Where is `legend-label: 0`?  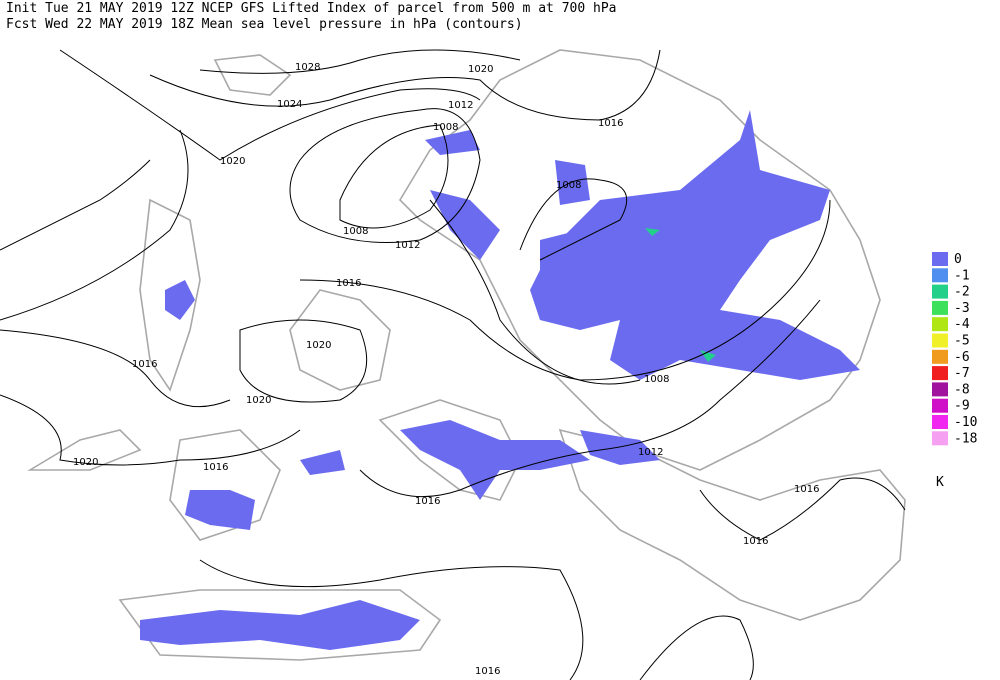
legend-label: 0 is located at coordinates (958, 259).